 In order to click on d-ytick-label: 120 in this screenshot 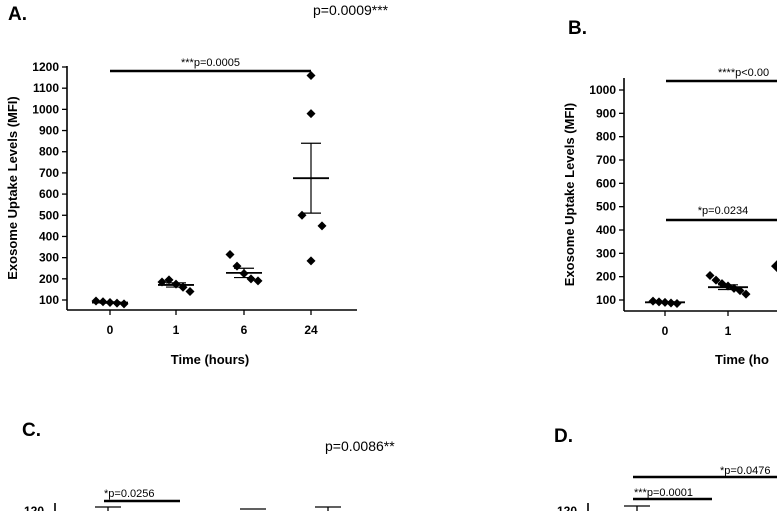, I will do `click(567, 507)`.